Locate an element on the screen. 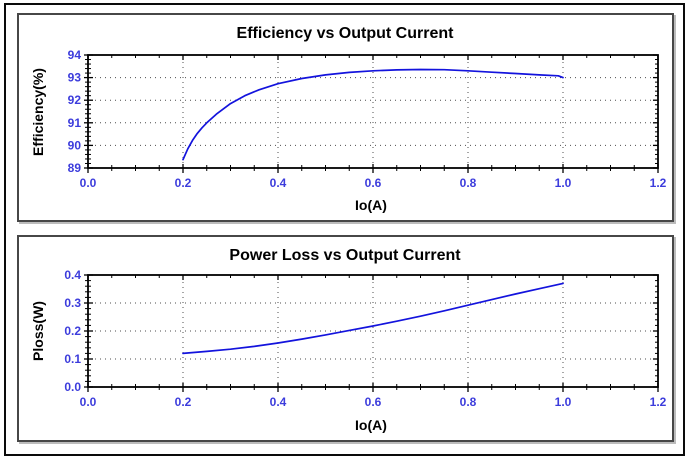 The height and width of the screenshot is (460, 690). y-tick-label: 91 is located at coordinates (75, 123).